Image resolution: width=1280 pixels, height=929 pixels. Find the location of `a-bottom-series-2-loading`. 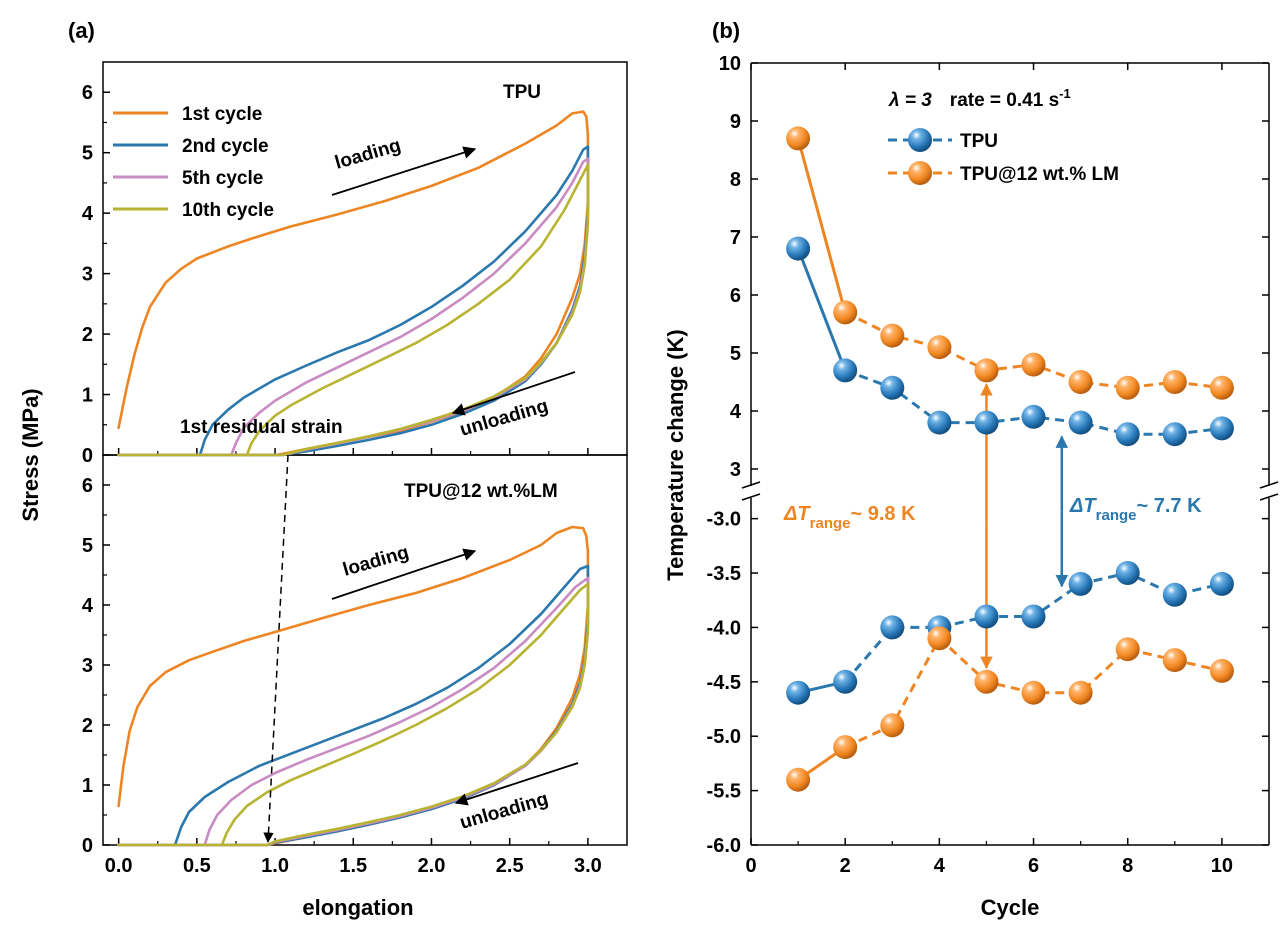

a-bottom-series-2-loading is located at coordinates (396, 711).